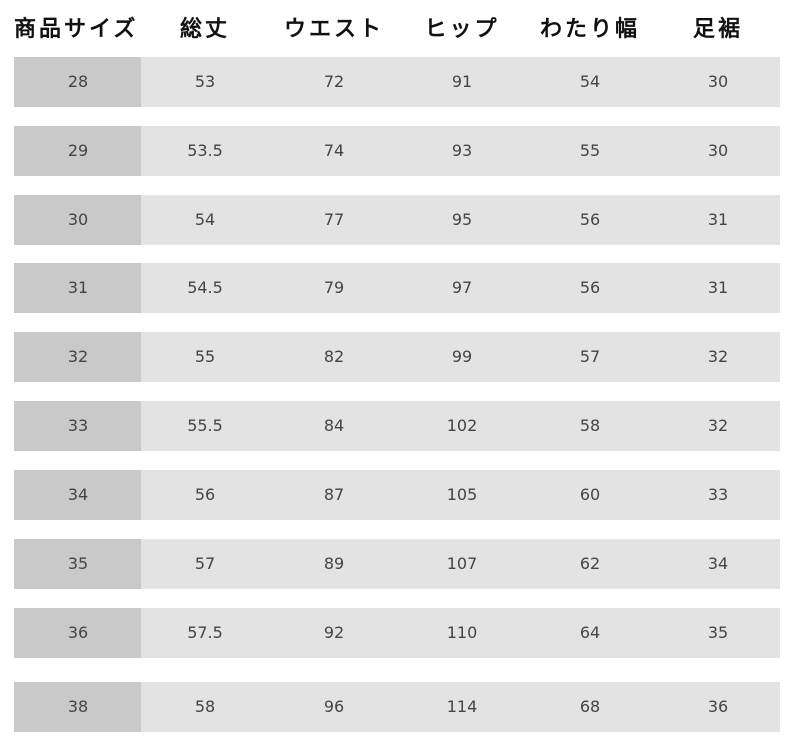  Describe the element at coordinates (590, 563) in the screenshot. I see `measure-cell: 62` at that location.